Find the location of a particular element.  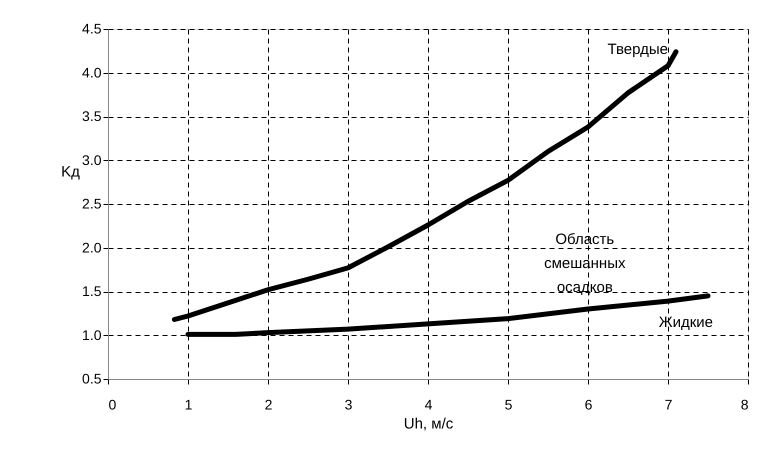

x-tick-label: 0 is located at coordinates (112, 404).